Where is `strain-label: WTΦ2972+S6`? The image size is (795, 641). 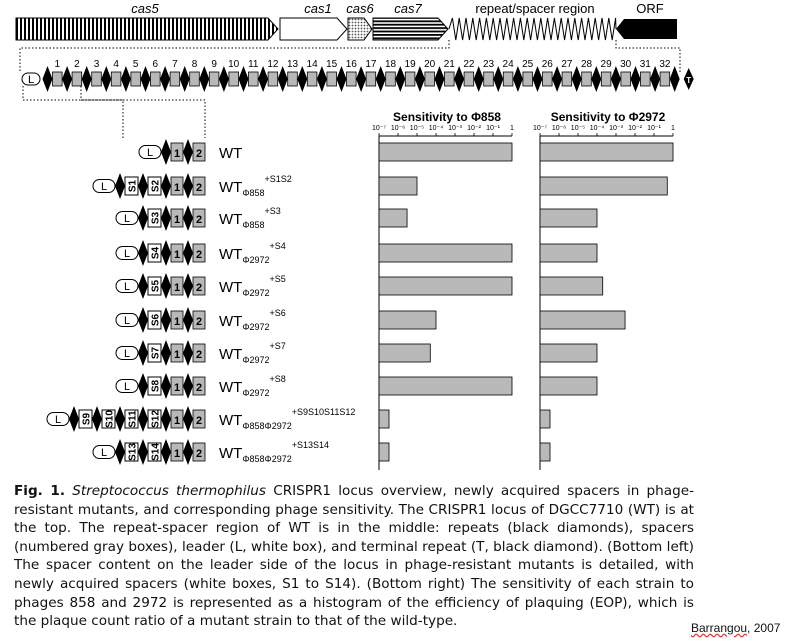
strain-label: WTΦ2972+S6 is located at coordinates (252, 320).